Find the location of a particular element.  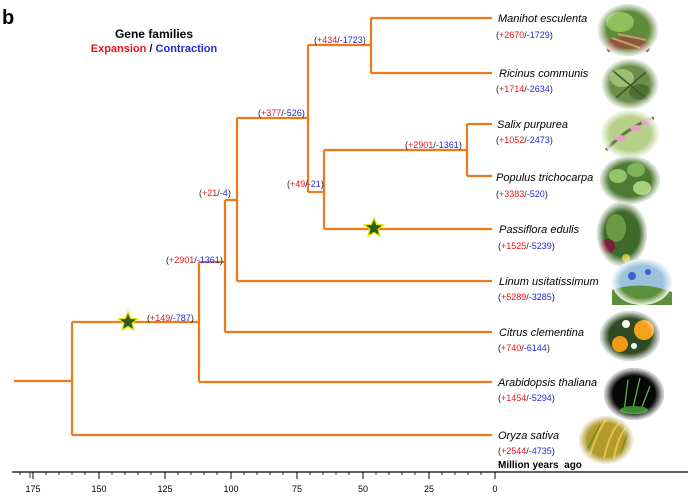

arabidopsis-photo is located at coordinates (634, 394).